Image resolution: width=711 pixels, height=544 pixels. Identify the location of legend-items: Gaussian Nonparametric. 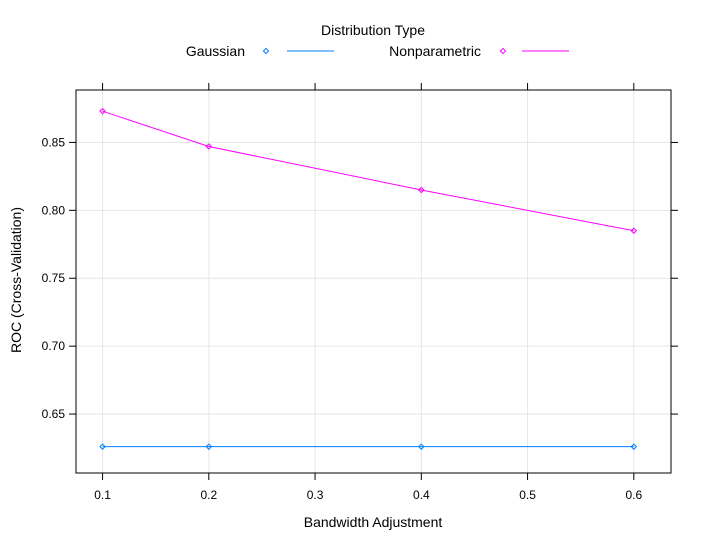
(377, 51).